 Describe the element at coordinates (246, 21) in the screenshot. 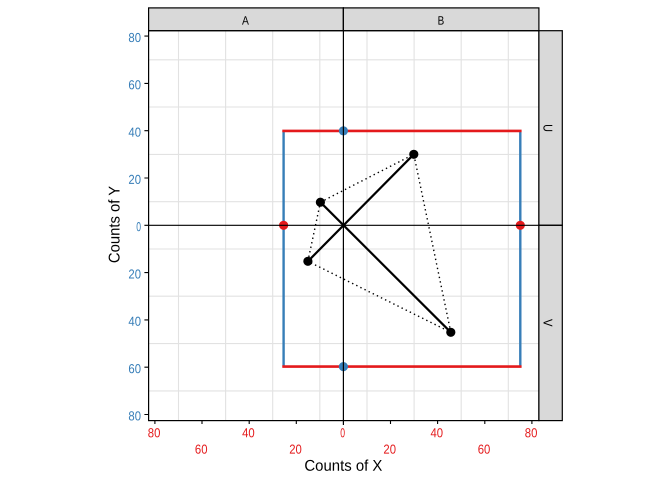

I see `svg-text: A` at that location.